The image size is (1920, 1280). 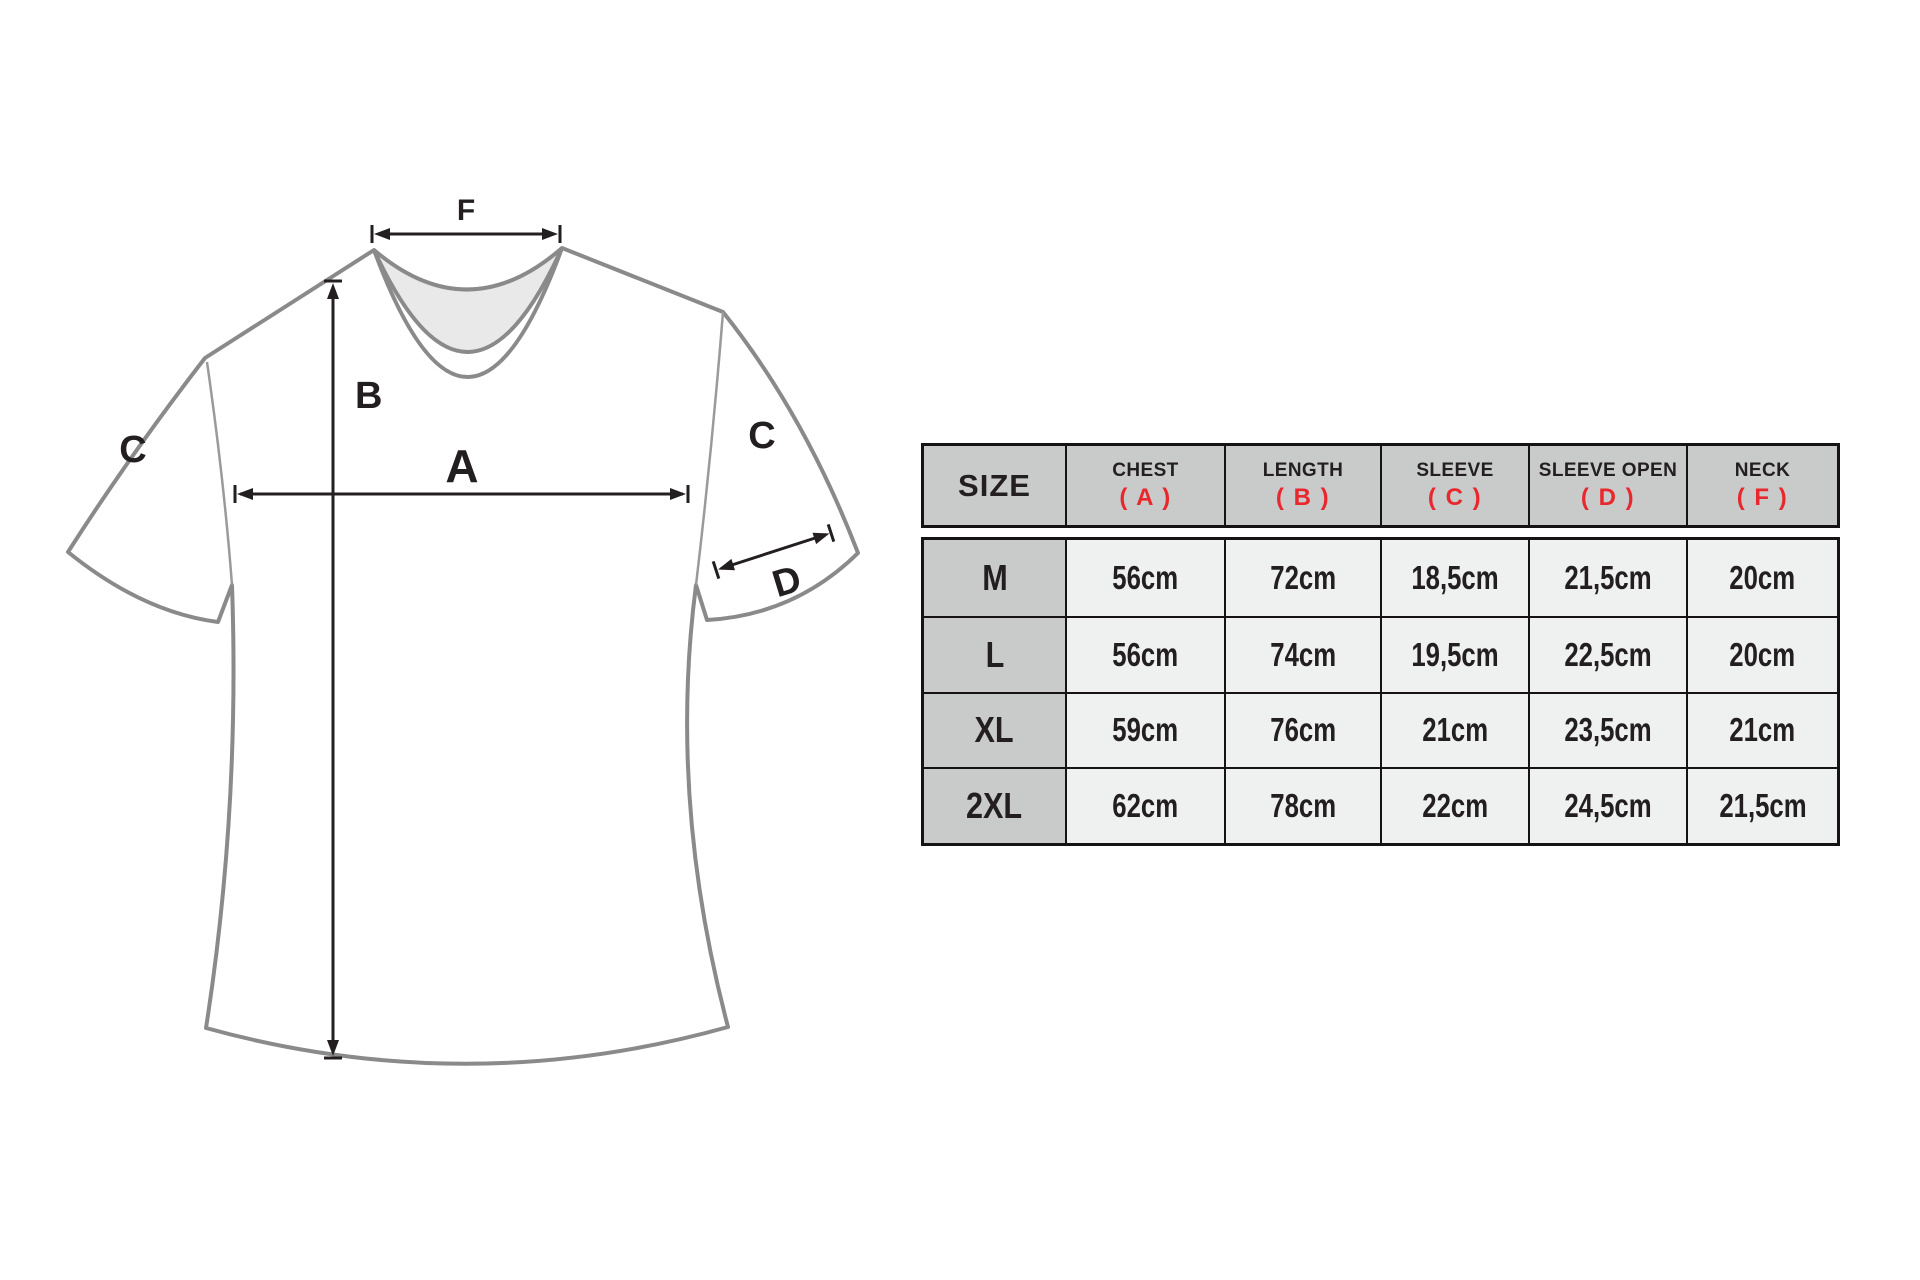 I want to click on table-cell: 22,5cm, so click(x=1607, y=653).